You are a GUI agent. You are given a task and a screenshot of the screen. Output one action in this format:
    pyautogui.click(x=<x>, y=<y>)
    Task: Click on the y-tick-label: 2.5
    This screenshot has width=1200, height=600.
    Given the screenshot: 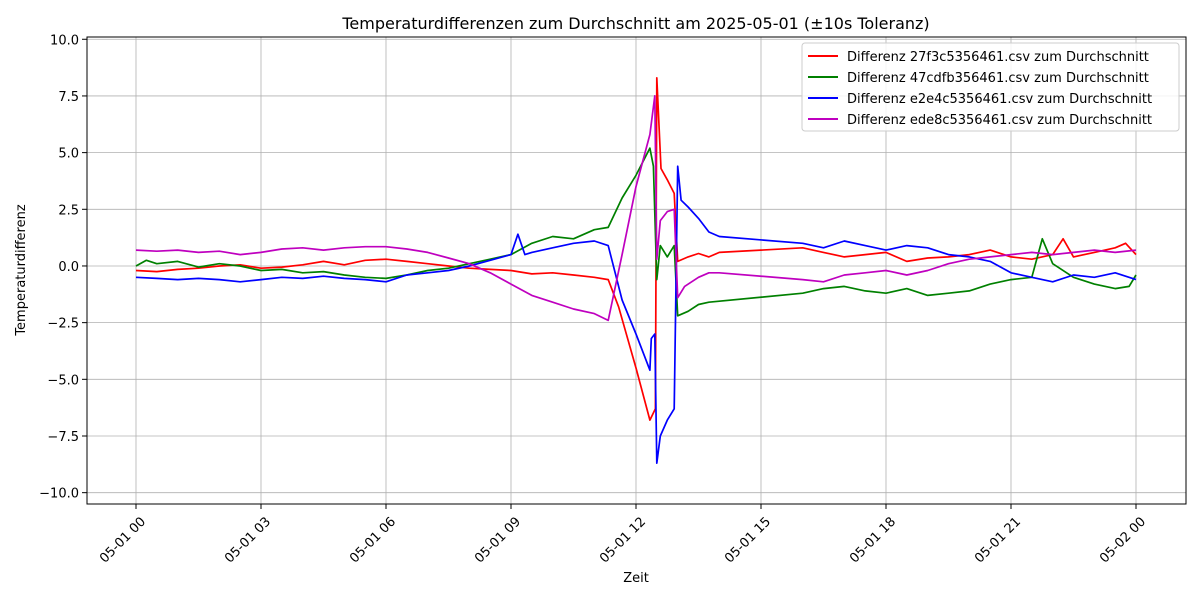 What is the action you would take?
    pyautogui.click(x=68, y=210)
    